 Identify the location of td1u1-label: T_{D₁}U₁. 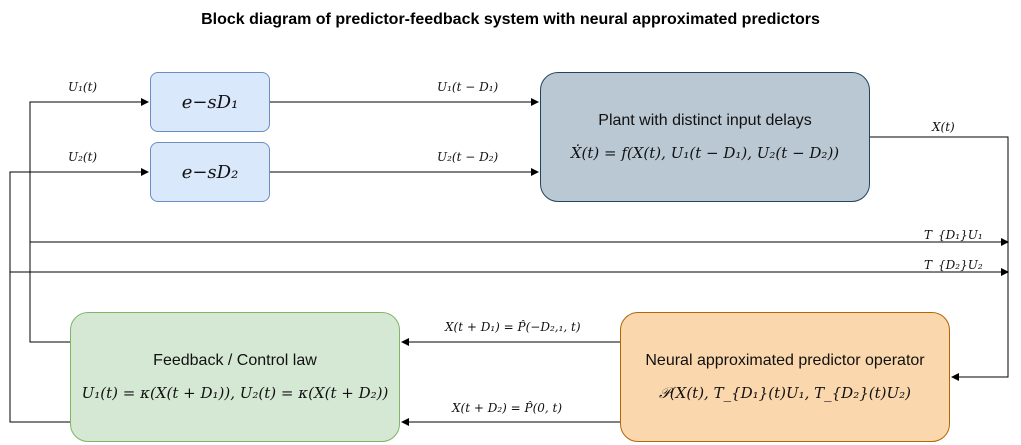
(953, 235).